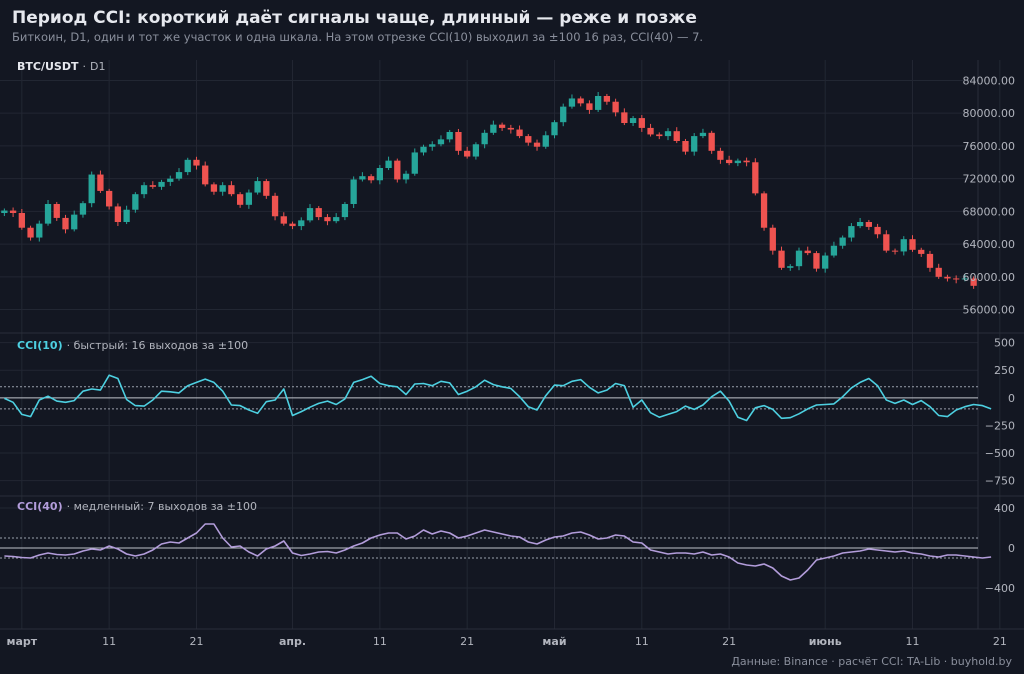  I want to click on timeframe-label: D1, so click(97, 66).